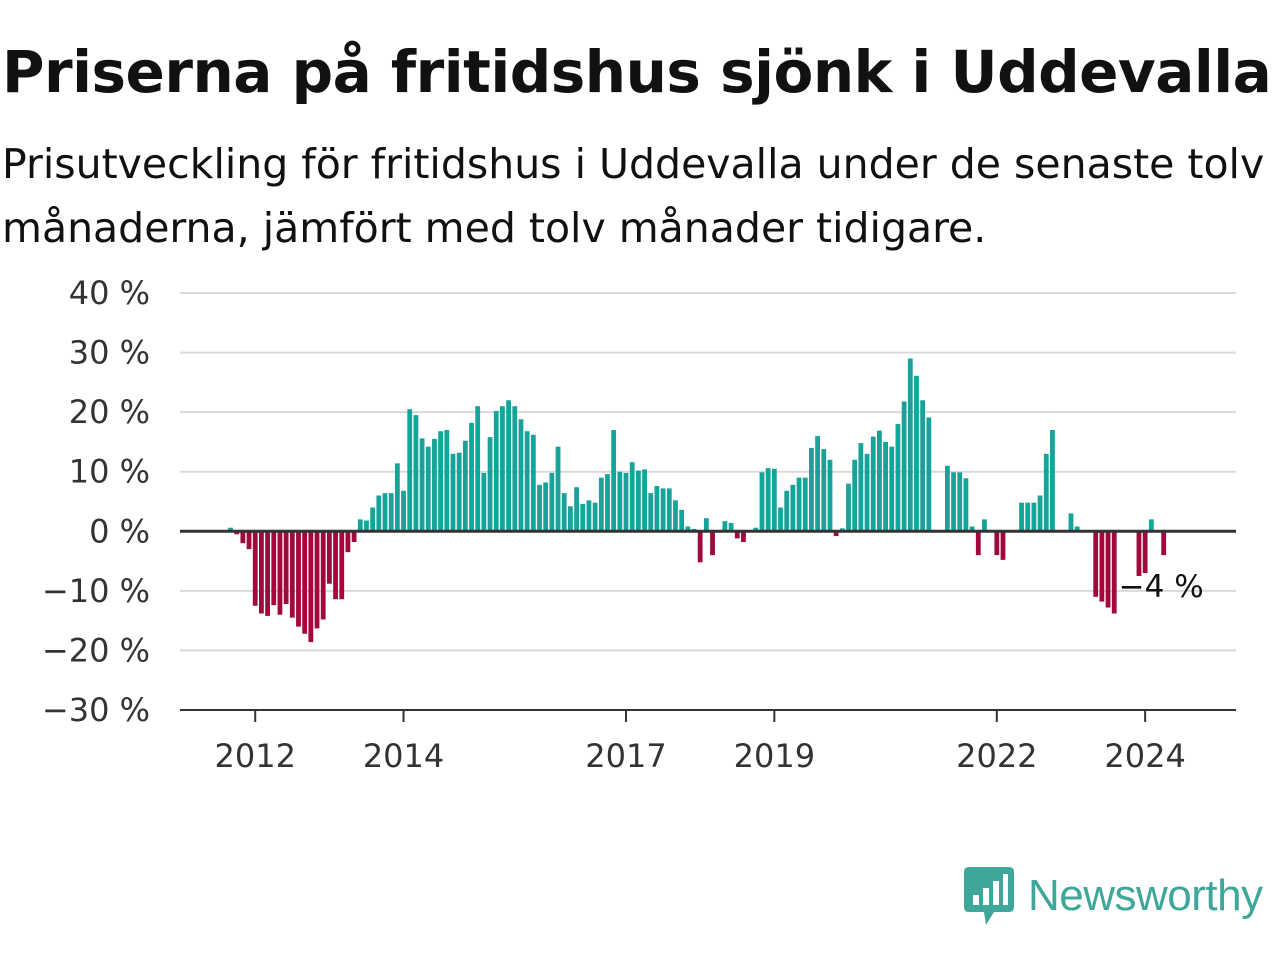 The height and width of the screenshot is (960, 1280). Describe the element at coordinates (96, 710) in the screenshot. I see `y-tick-label: −30 %` at that location.